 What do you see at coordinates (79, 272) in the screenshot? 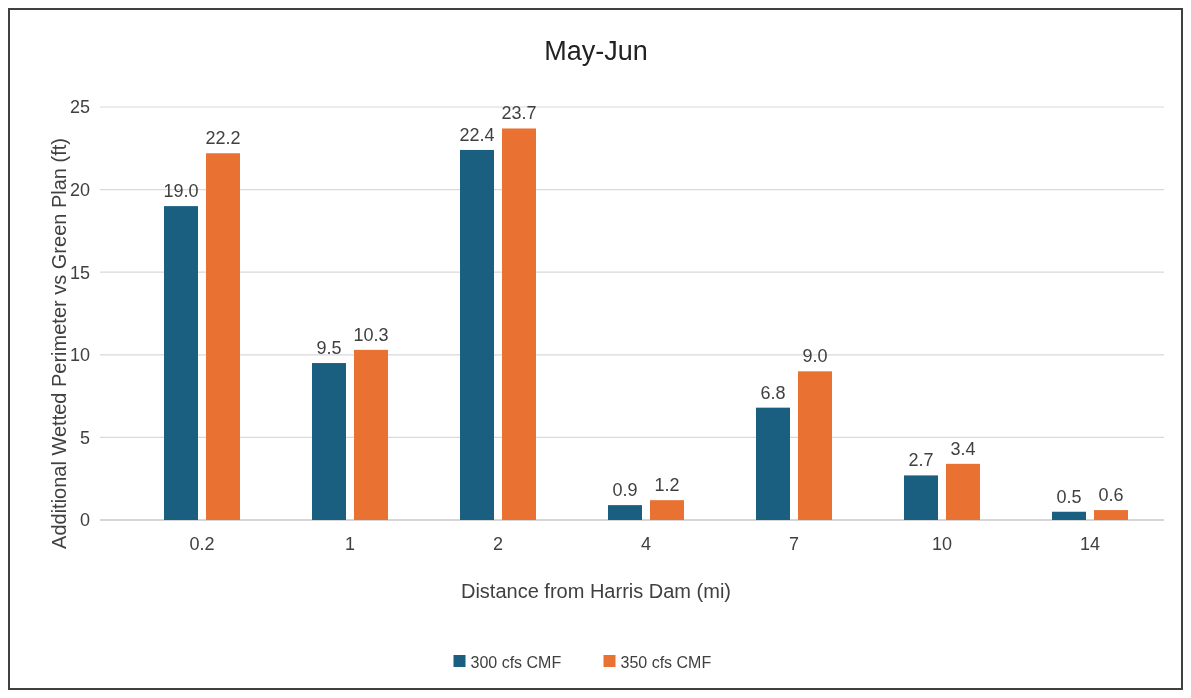
I see `y-tick-label: 15` at bounding box center [79, 272].